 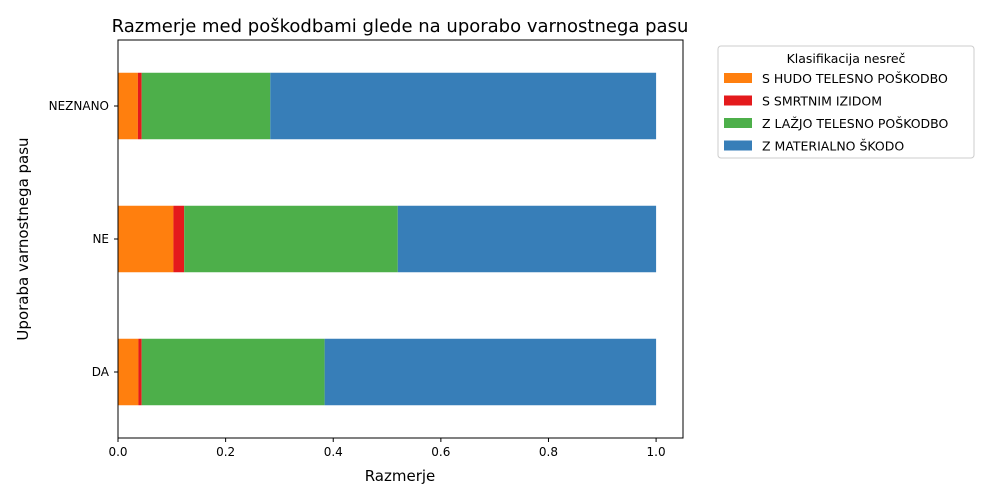 I want to click on legend-label: Z MATERIALNO ŠKODO, so click(x=833, y=146).